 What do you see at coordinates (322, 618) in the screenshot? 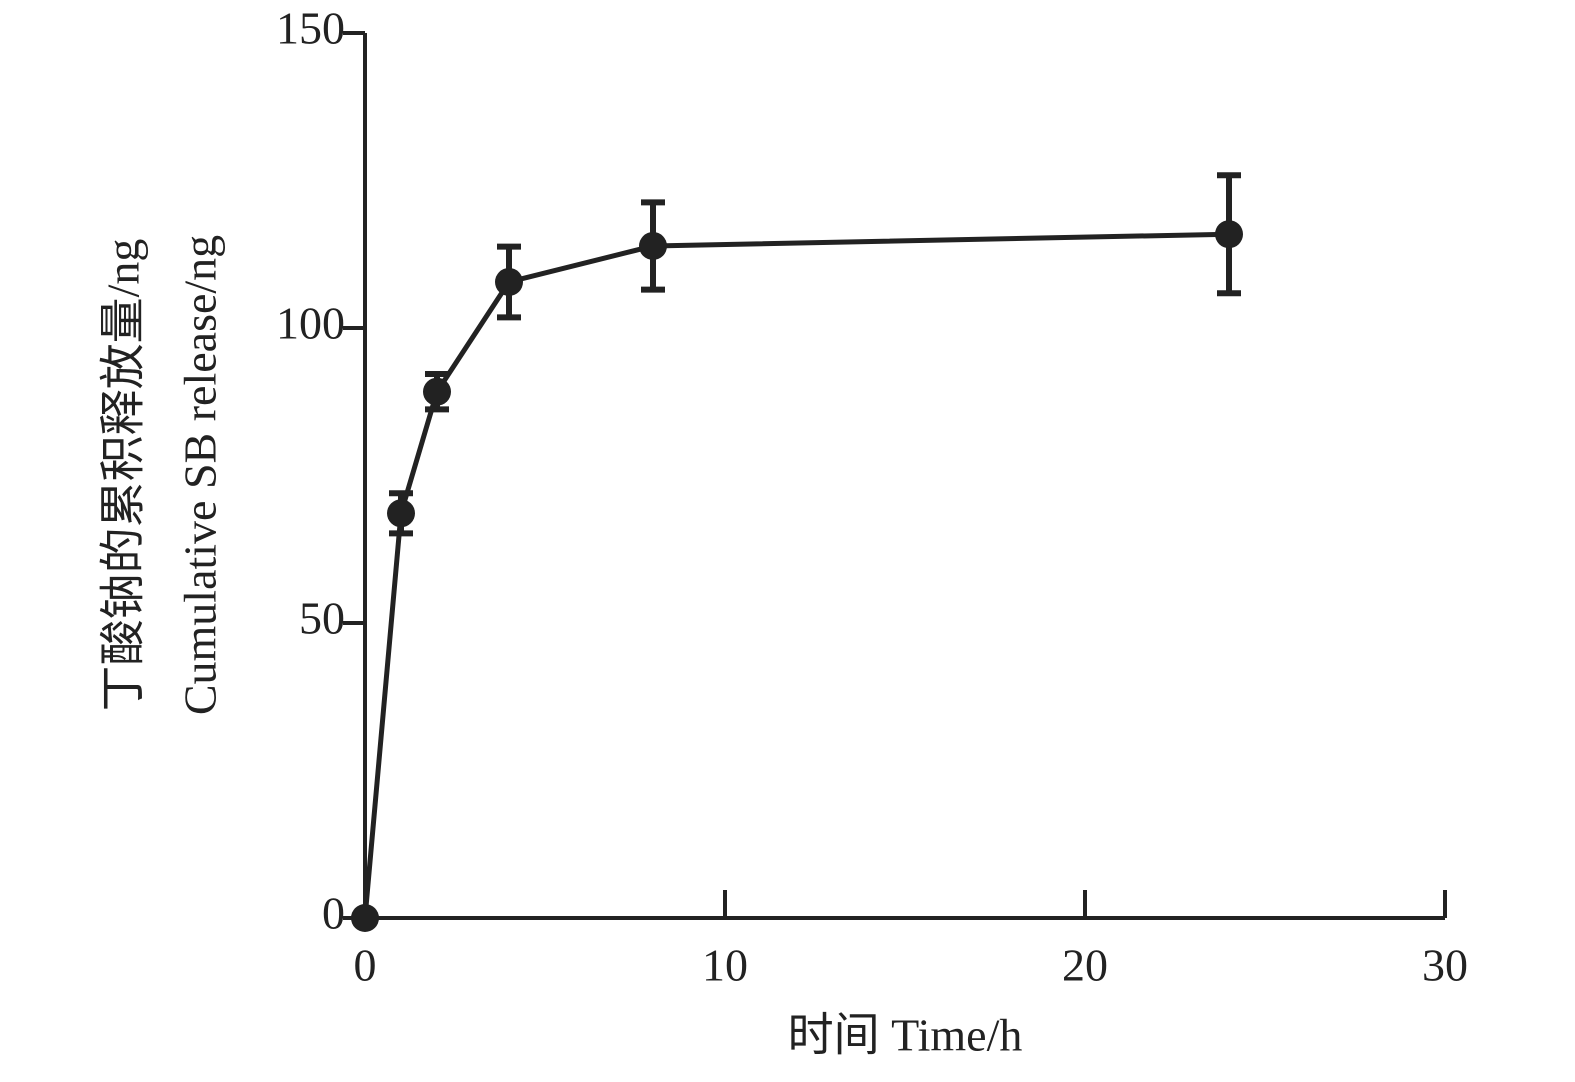
I see `y-tick-label: 50` at bounding box center [322, 618].